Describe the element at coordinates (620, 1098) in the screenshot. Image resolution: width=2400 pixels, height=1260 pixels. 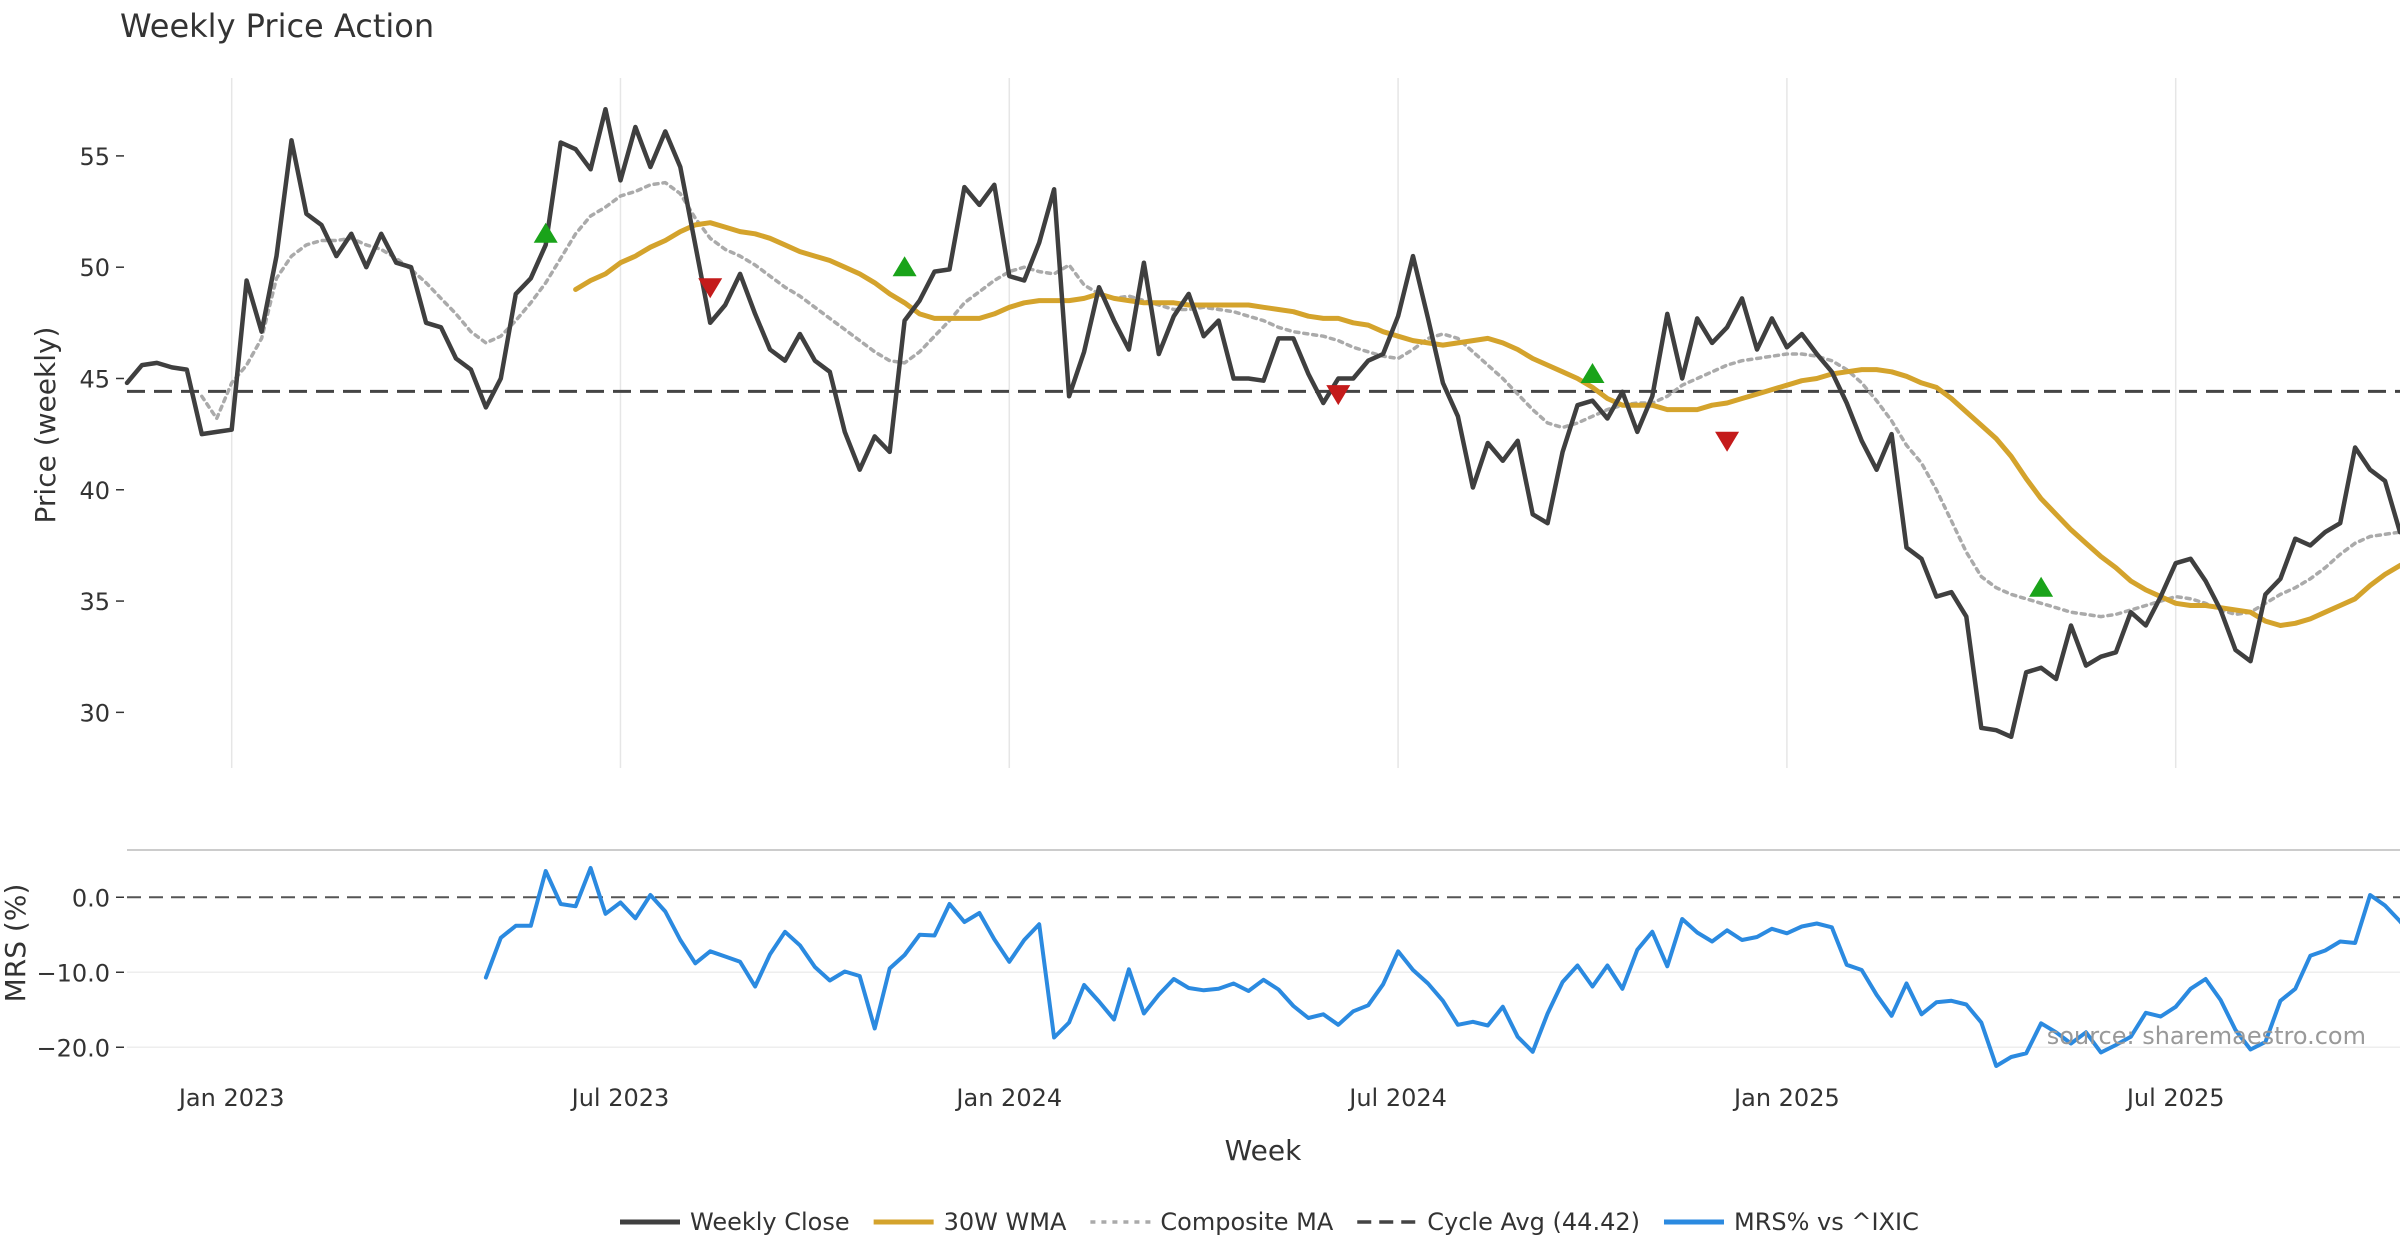
I see `x-tick-label: Jul 2023` at that location.